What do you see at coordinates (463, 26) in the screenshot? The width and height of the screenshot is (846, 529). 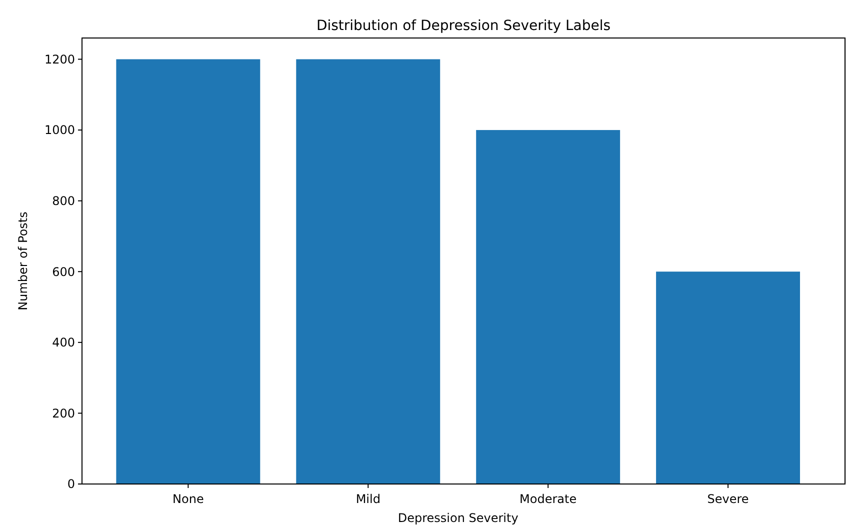 I see `chart-title: Distribution of Depression Severity Labels` at bounding box center [463, 26].